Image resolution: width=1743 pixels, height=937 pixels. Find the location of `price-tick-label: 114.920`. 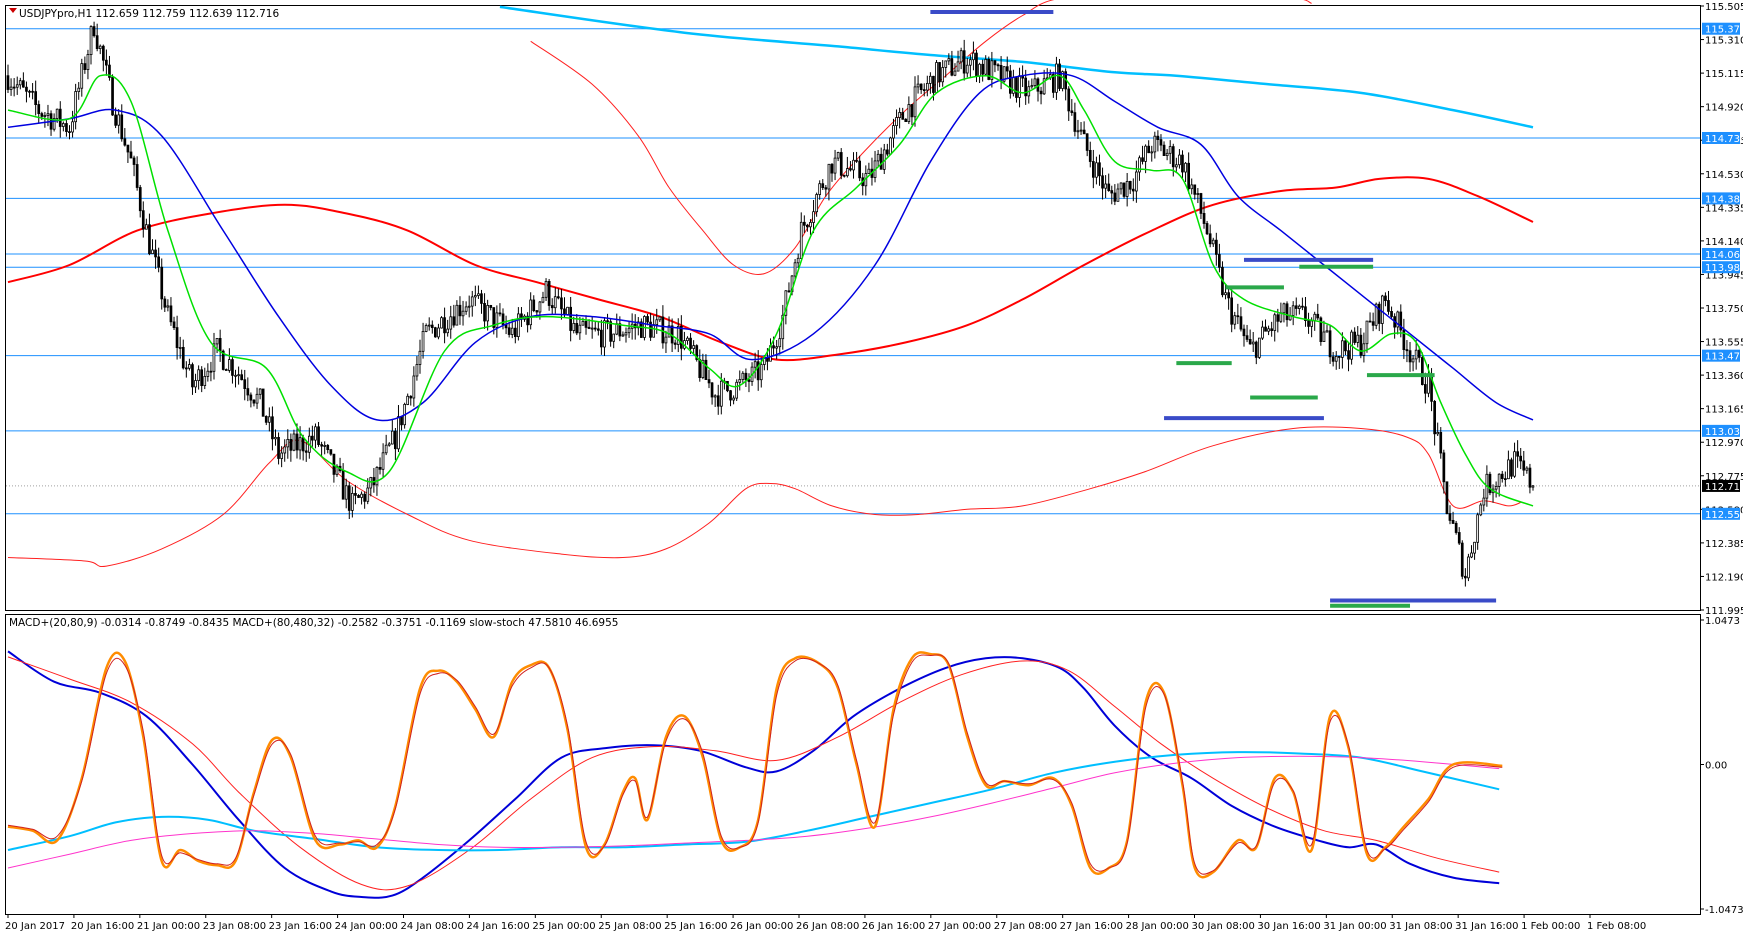

price-tick-label: 114.920 is located at coordinates (1724, 108).